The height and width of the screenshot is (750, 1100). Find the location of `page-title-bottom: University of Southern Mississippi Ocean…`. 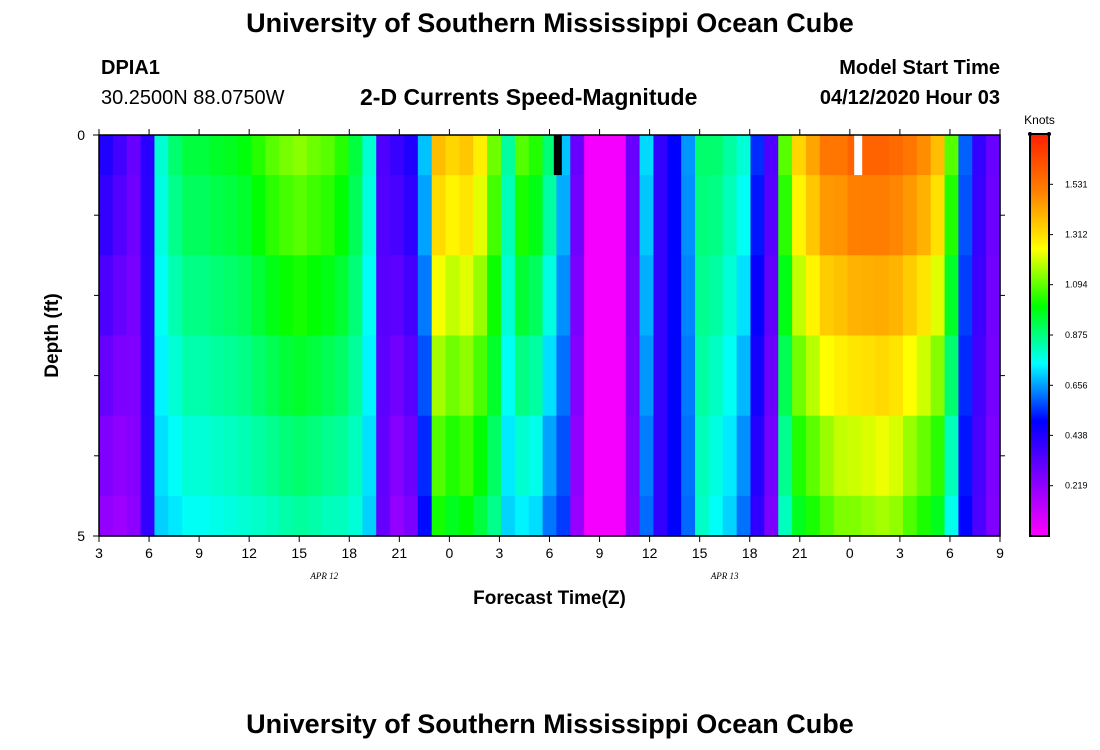

page-title-bottom: University of Southern Mississippi Ocean… is located at coordinates (550, 724).